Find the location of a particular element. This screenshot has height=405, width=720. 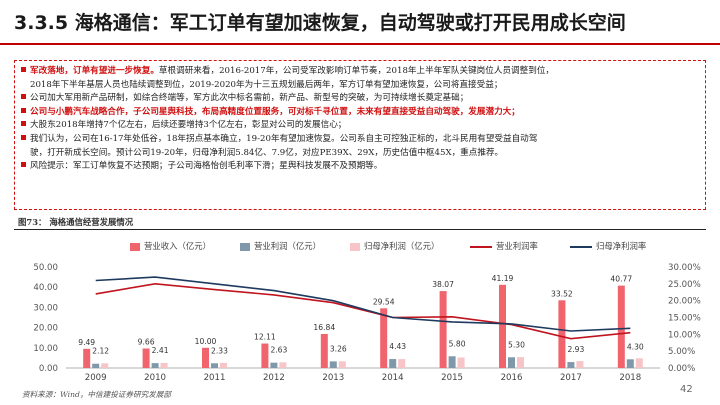

x-tick-label: 2018 is located at coordinates (630, 378).